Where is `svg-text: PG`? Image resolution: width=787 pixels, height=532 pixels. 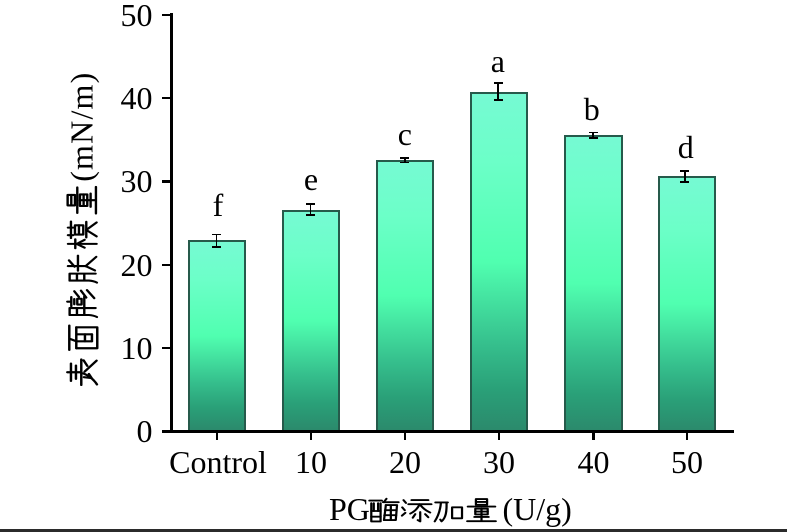
svg-text: PG is located at coordinates (349, 509).